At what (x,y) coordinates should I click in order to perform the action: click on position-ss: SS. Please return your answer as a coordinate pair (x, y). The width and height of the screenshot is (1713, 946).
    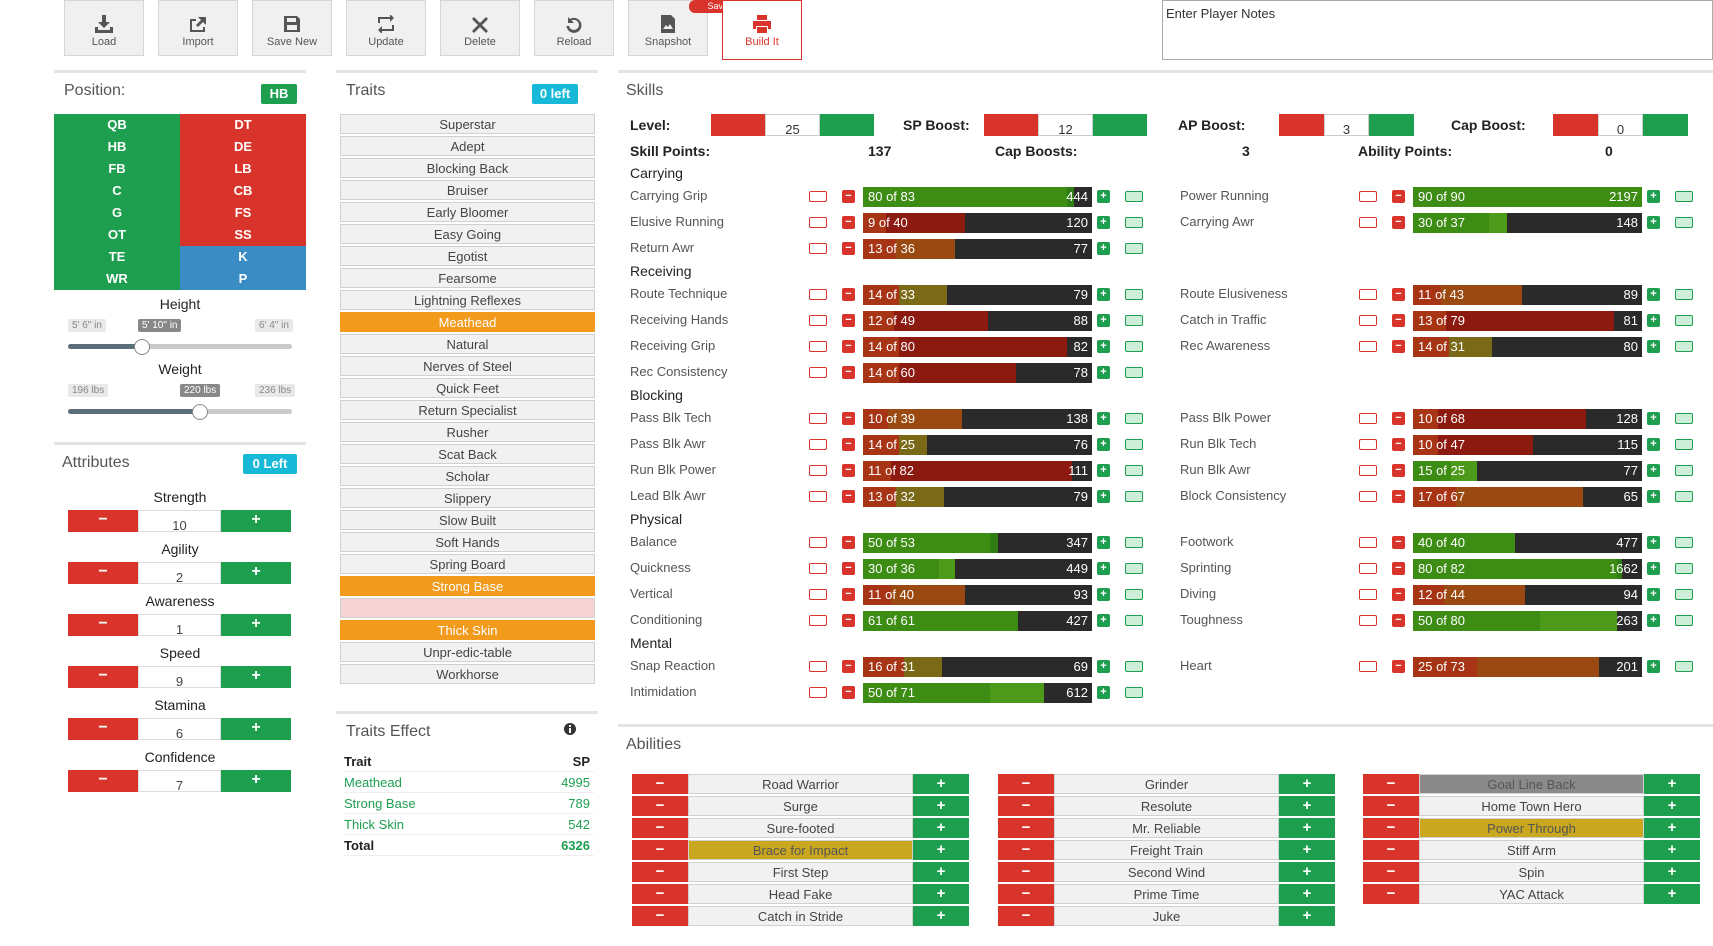
    Looking at the image, I should click on (243, 235).